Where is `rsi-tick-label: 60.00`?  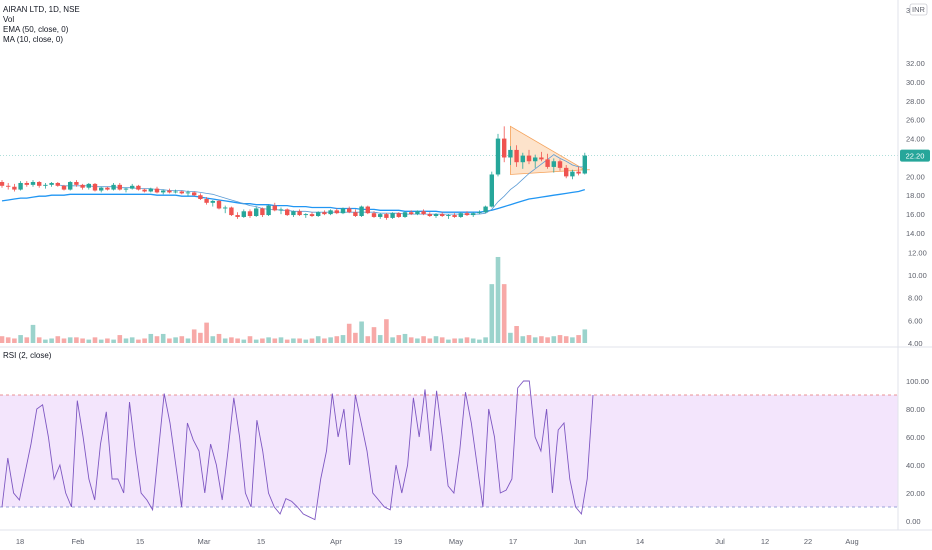 rsi-tick-label: 60.00 is located at coordinates (915, 437).